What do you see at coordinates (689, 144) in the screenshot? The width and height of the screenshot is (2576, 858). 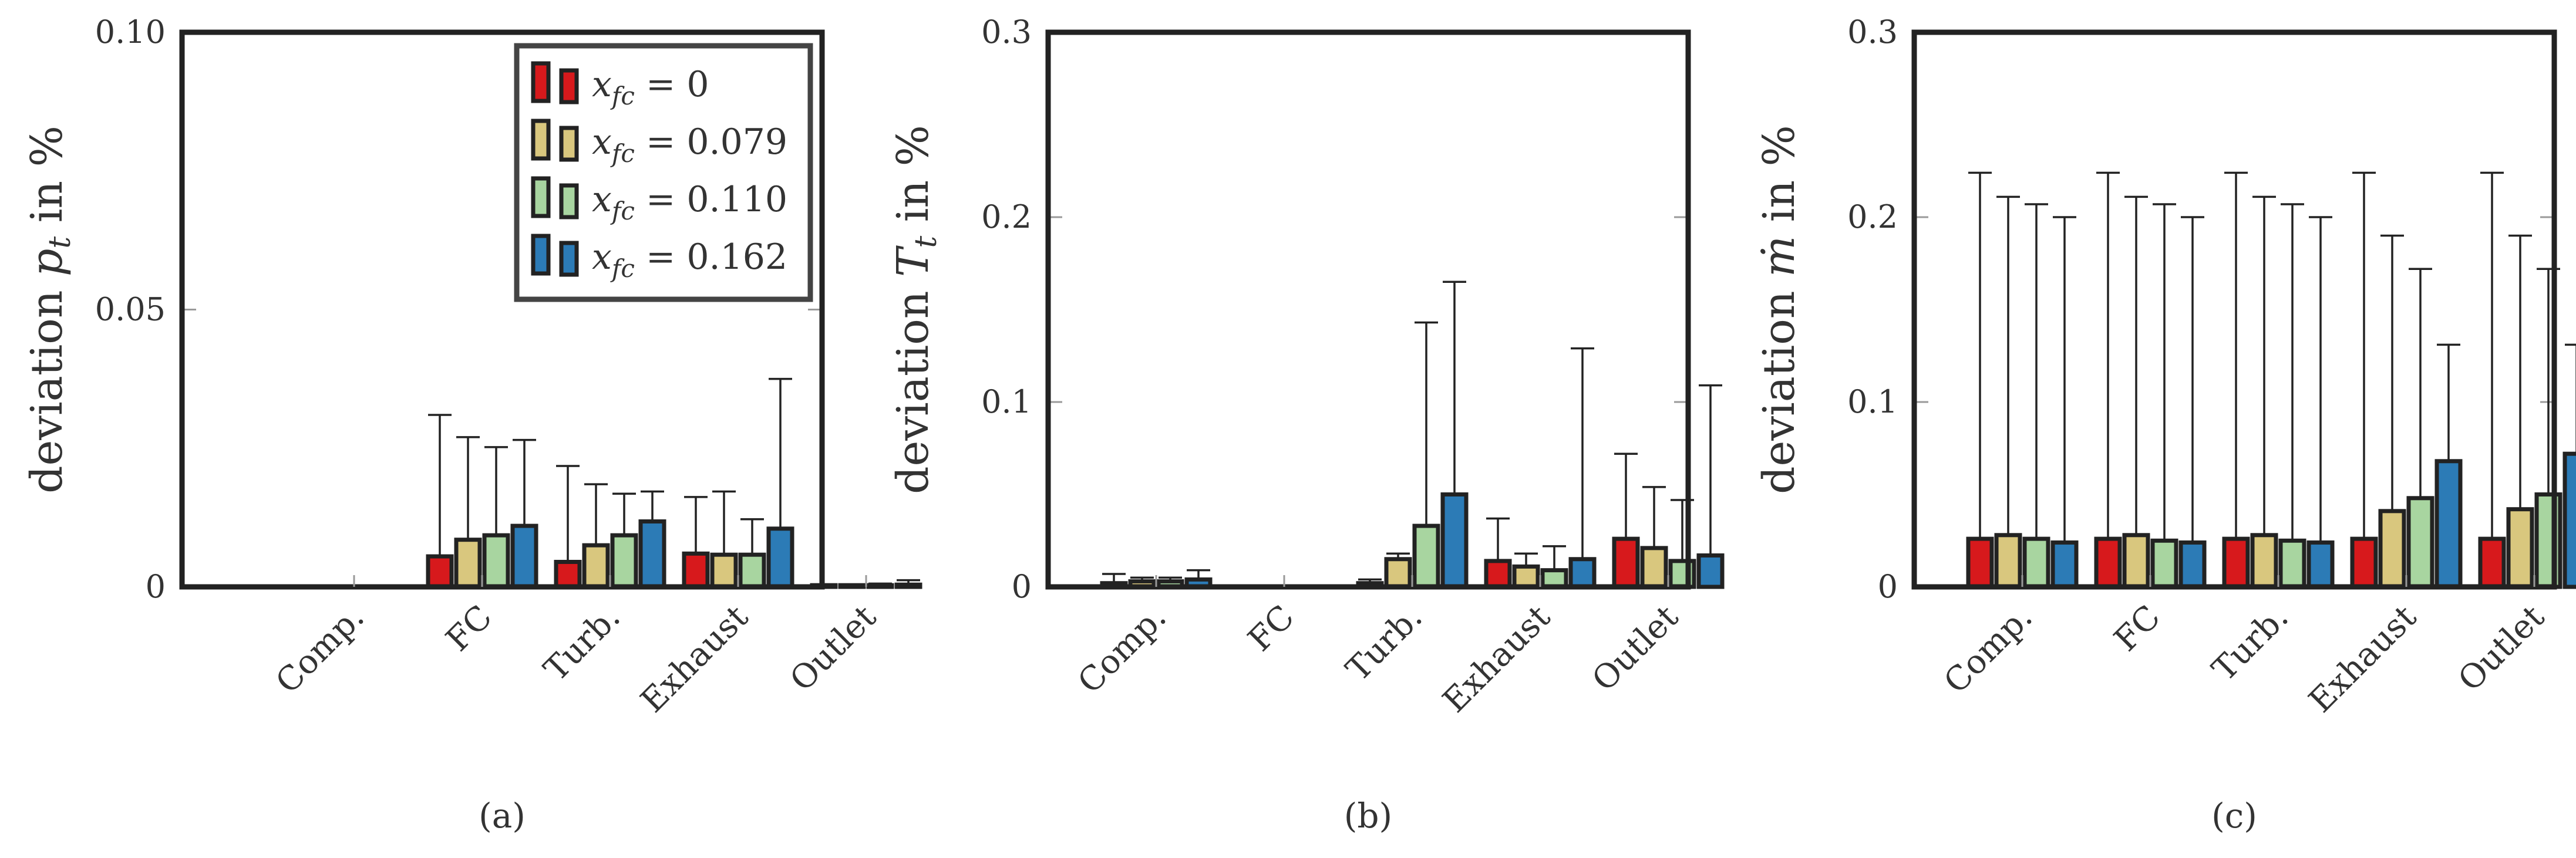 I see `legend-label: xfc = 0.079` at bounding box center [689, 144].